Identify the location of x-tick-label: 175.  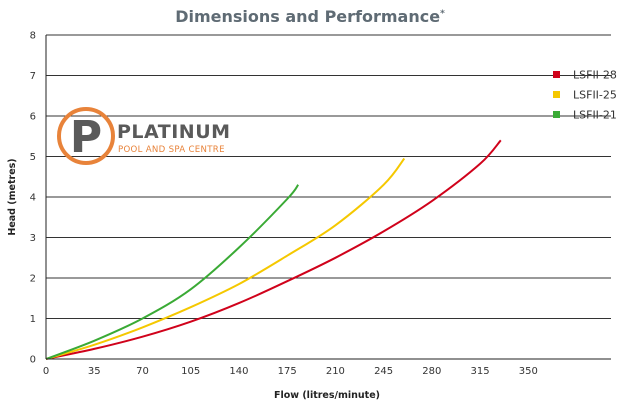
(287, 371).